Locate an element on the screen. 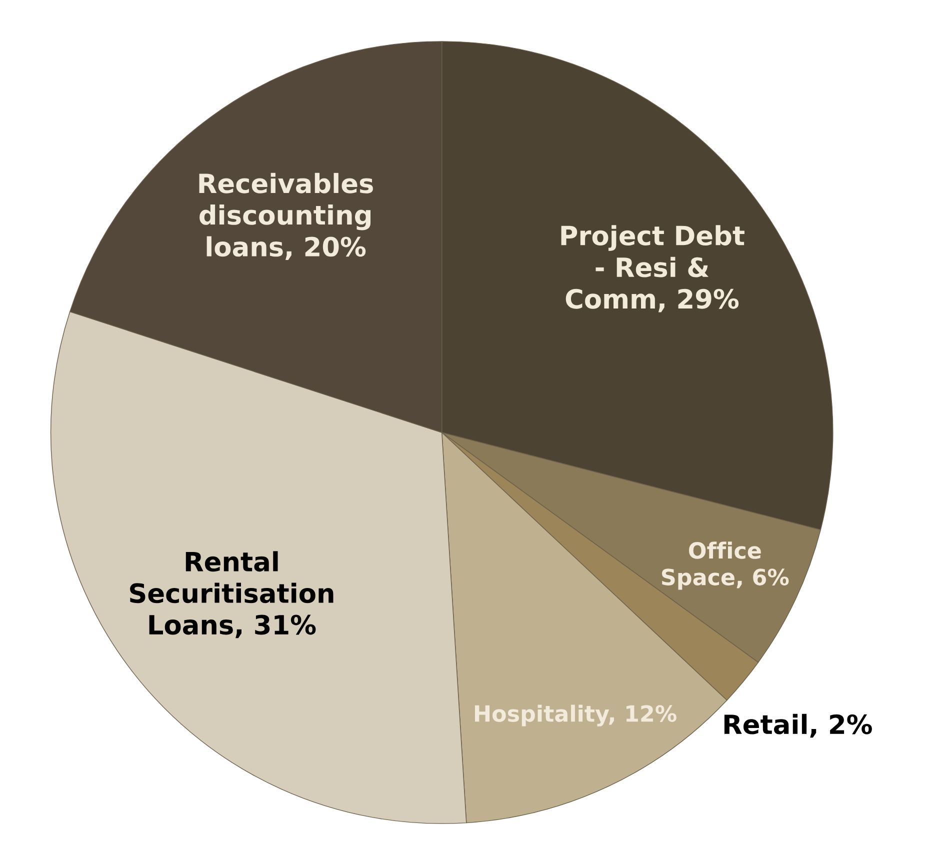 The height and width of the screenshot is (865, 936). slice-label: Hospitality, 12% is located at coordinates (575, 715).